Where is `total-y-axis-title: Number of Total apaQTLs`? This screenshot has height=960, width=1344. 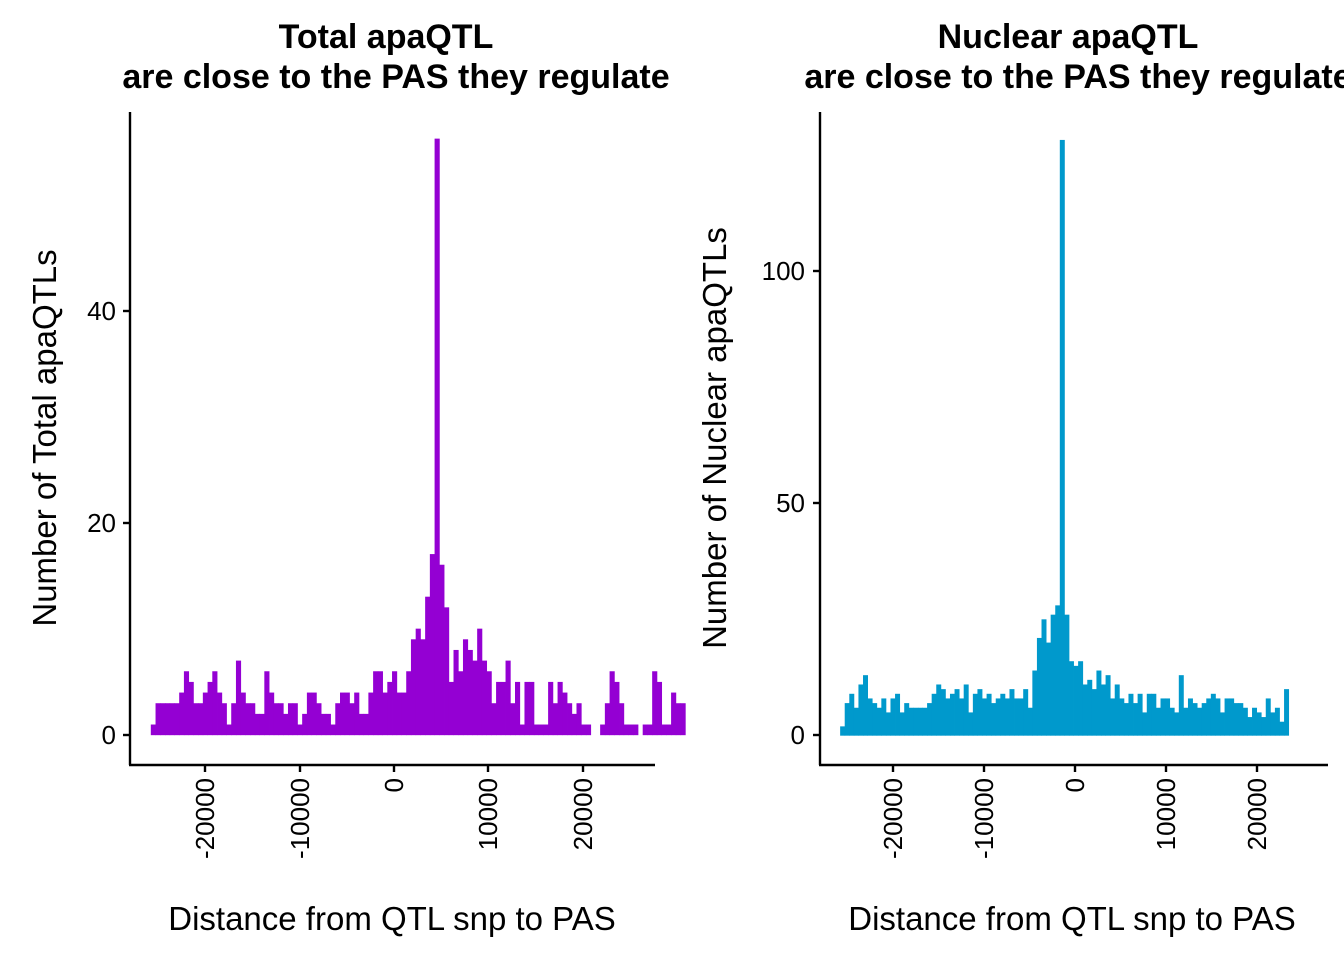 total-y-axis-title: Number of Total apaQTLs is located at coordinates (44, 437).